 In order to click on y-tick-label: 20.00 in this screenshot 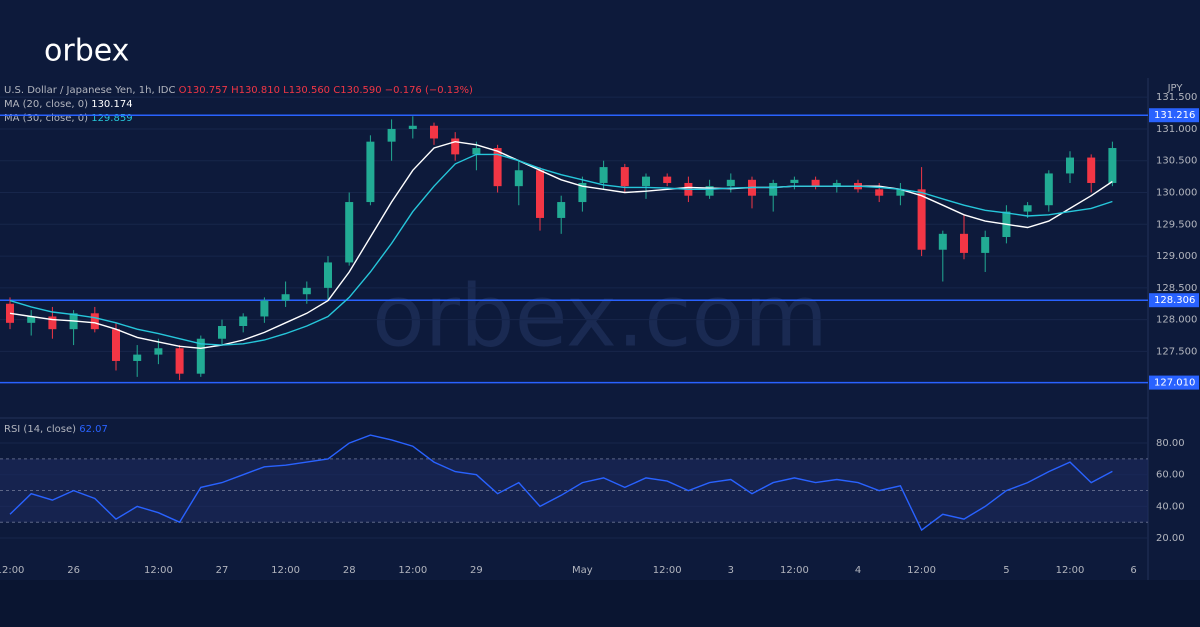, I will do `click(1170, 538)`.